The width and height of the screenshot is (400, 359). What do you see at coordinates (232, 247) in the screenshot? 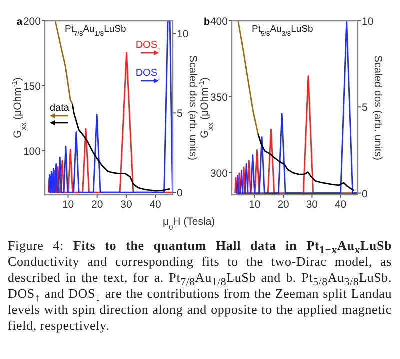
I see `text: Fits to the quantum Hall data in Pt$_{1−x}$Au$_{x}$LuSb` at bounding box center [232, 247].